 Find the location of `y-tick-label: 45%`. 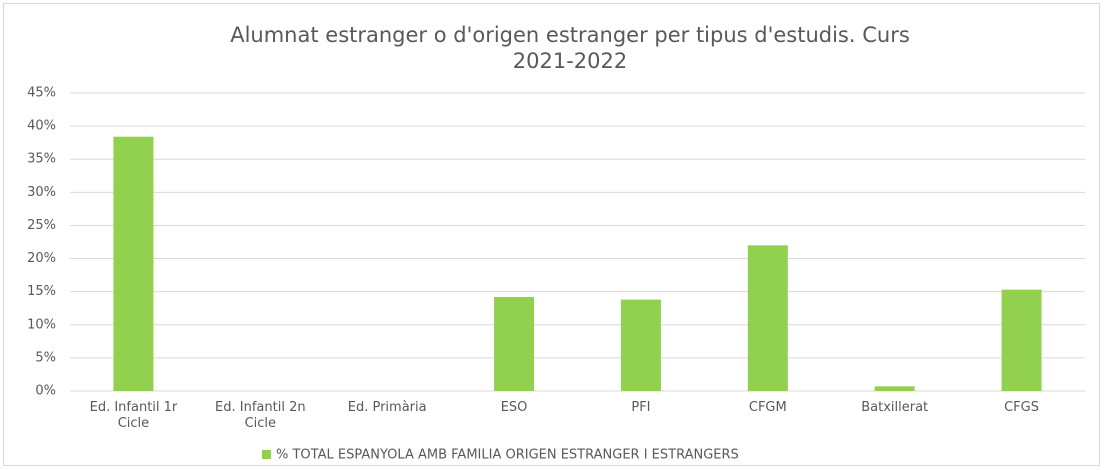

y-tick-label: 45% is located at coordinates (41, 93).